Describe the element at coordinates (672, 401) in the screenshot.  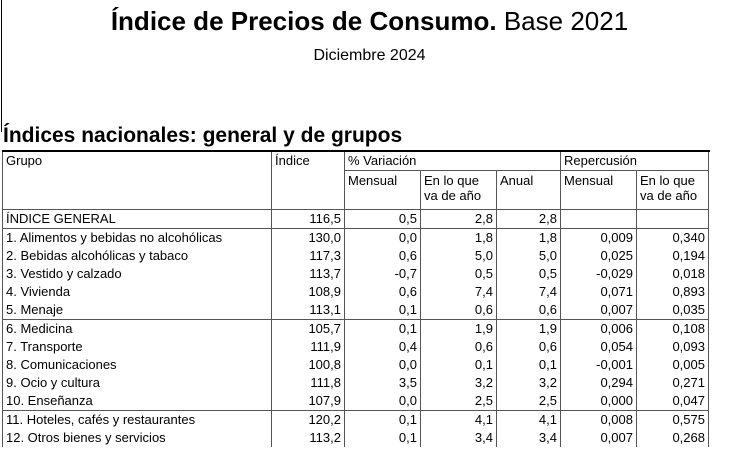
I see `value-cell: 0,047` at that location.